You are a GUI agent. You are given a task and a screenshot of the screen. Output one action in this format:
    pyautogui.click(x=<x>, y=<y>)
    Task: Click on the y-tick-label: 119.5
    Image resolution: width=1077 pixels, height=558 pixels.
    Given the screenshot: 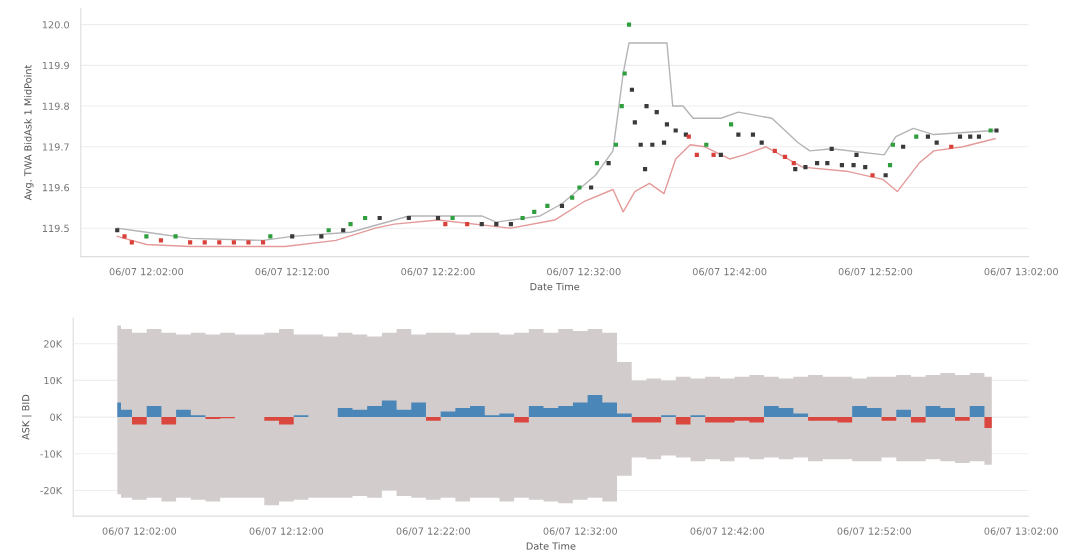 What is the action you would take?
    pyautogui.click(x=55, y=228)
    